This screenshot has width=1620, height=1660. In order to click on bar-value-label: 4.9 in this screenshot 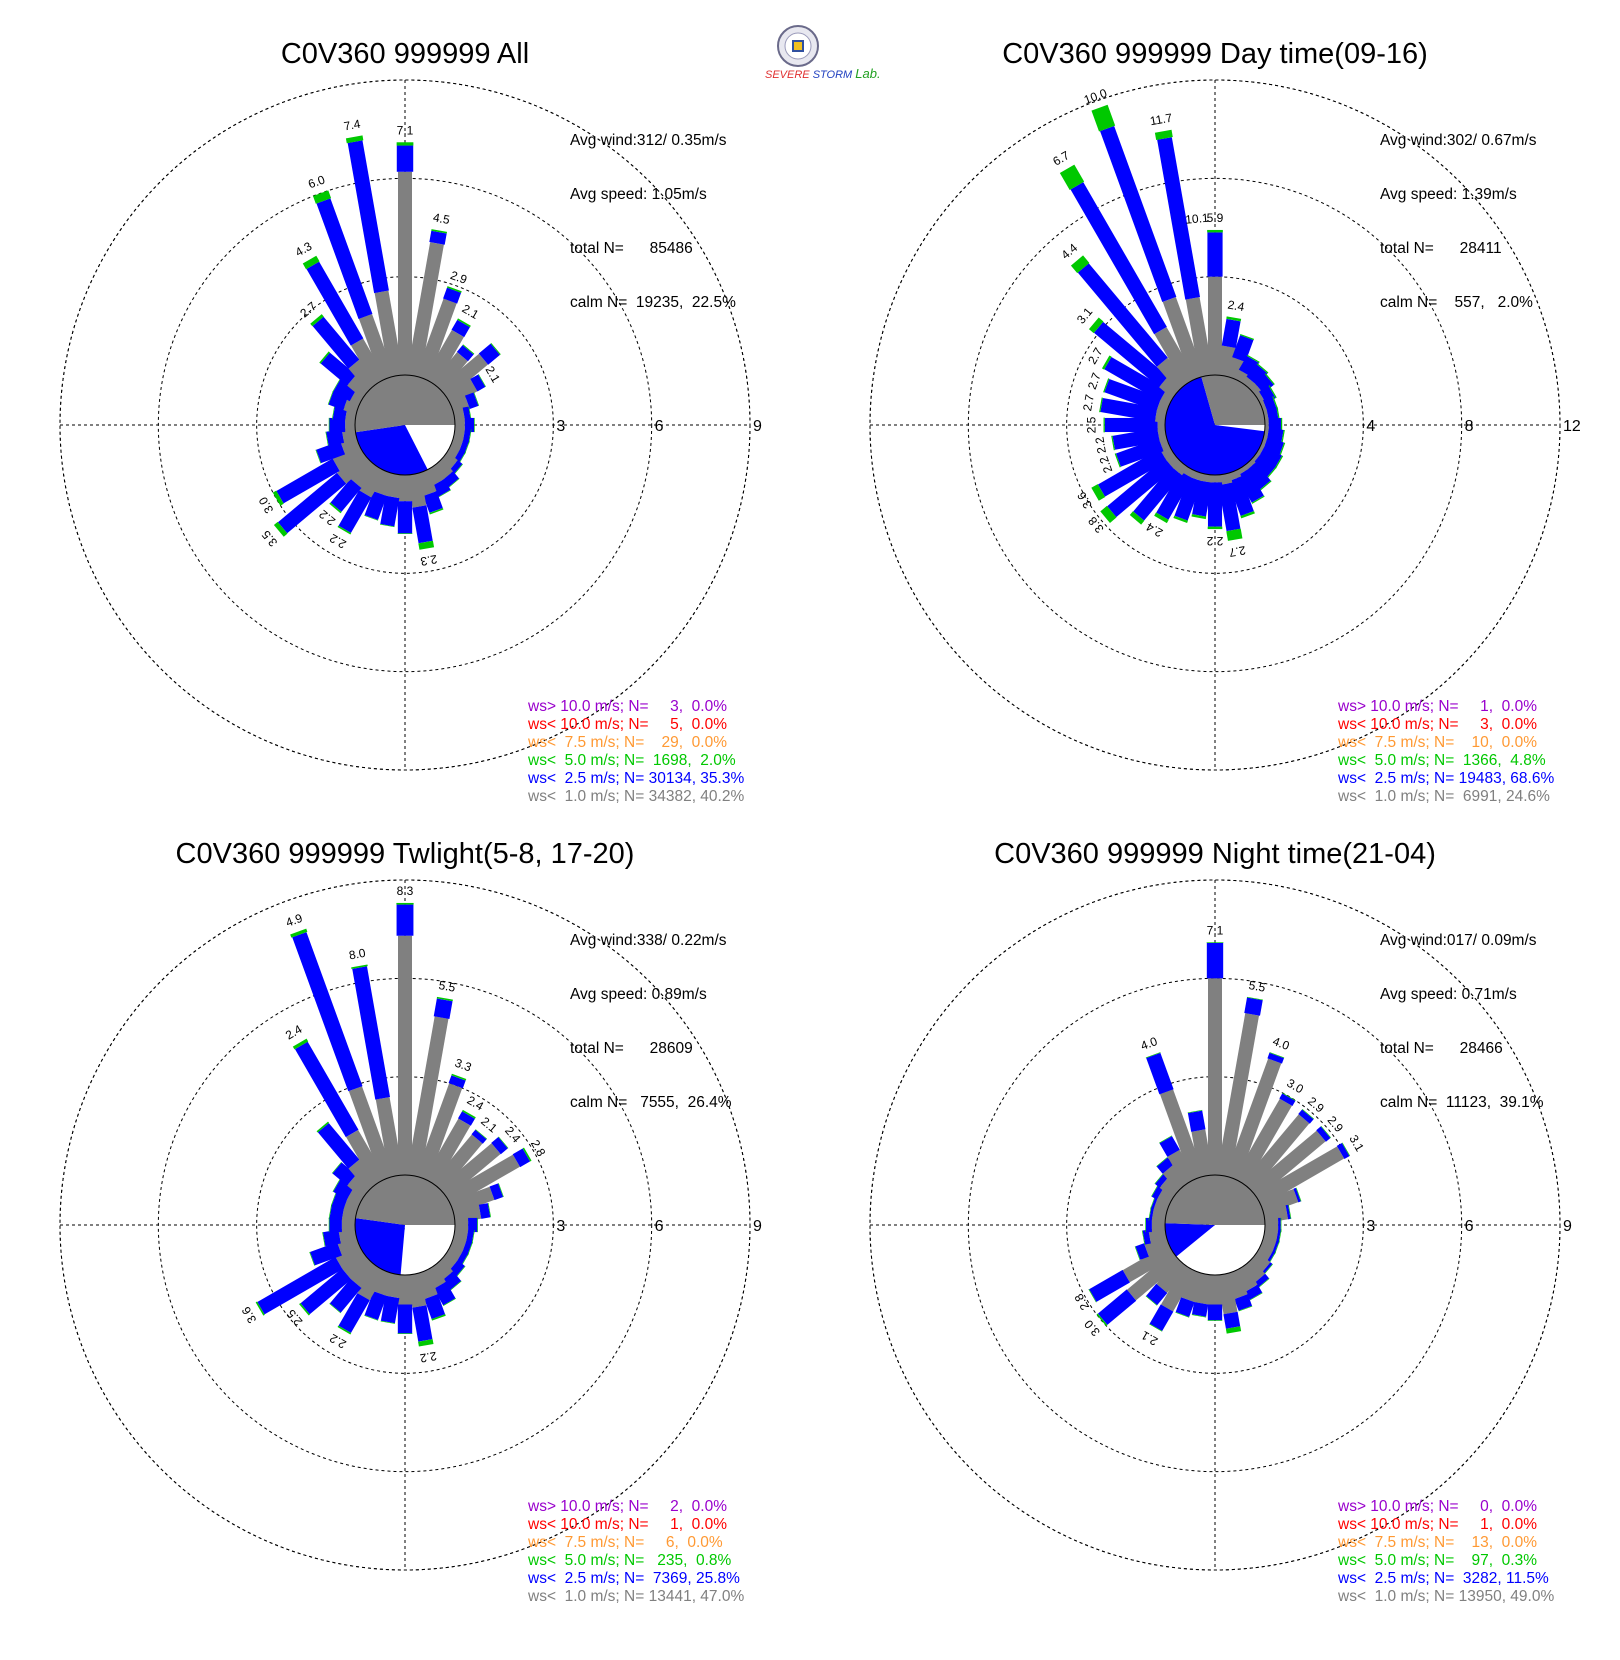, I will do `click(294, 920)`.